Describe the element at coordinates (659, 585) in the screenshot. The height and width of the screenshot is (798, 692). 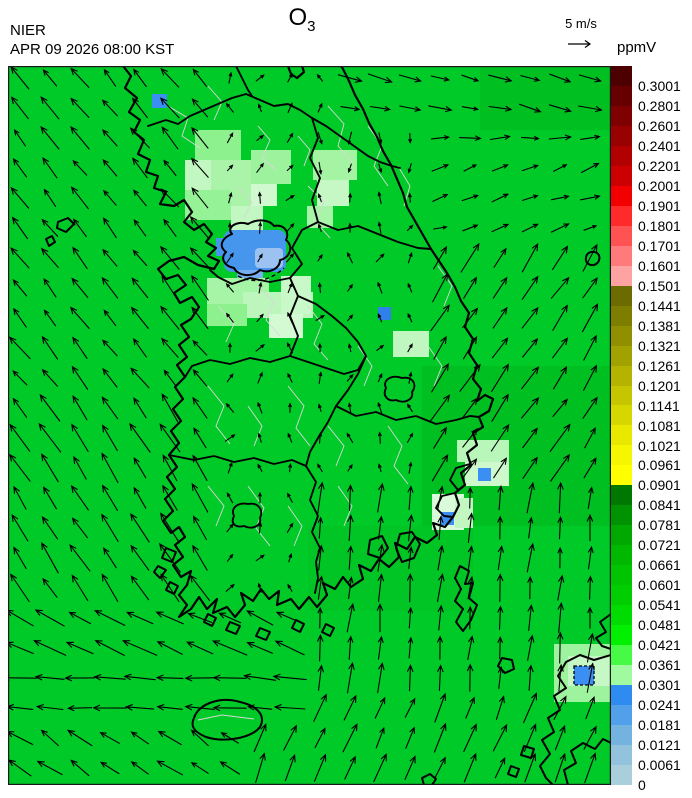
I see `colorbar-tick-label: 0.0601` at that location.